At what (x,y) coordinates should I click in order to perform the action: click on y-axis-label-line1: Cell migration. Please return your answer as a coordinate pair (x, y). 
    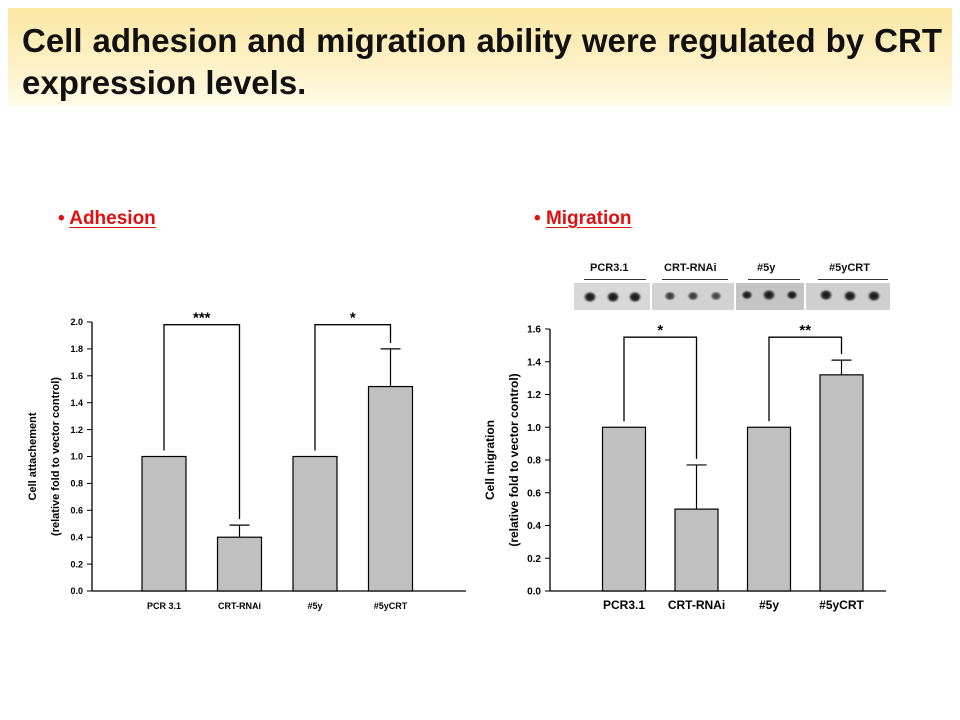
    Looking at the image, I should click on (490, 460).